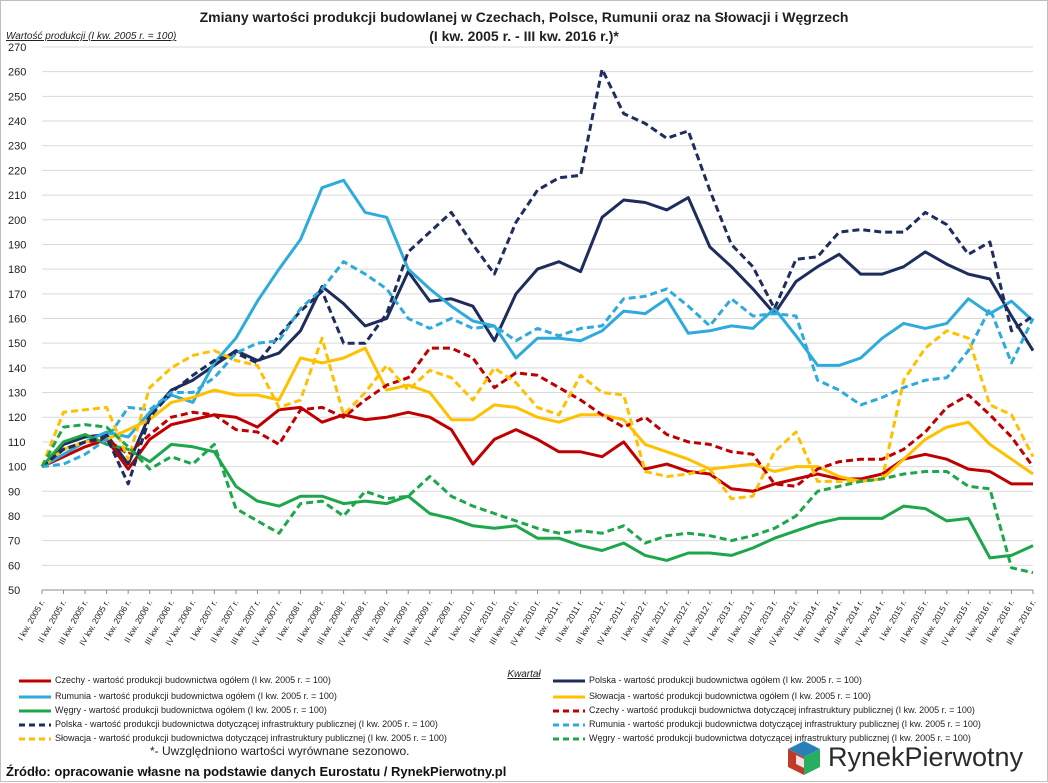 The height and width of the screenshot is (783, 1048). What do you see at coordinates (91, 36) in the screenshot?
I see `y-axis-label: Wartość produkcji (I kw. 2005 r. = 100)` at bounding box center [91, 36].